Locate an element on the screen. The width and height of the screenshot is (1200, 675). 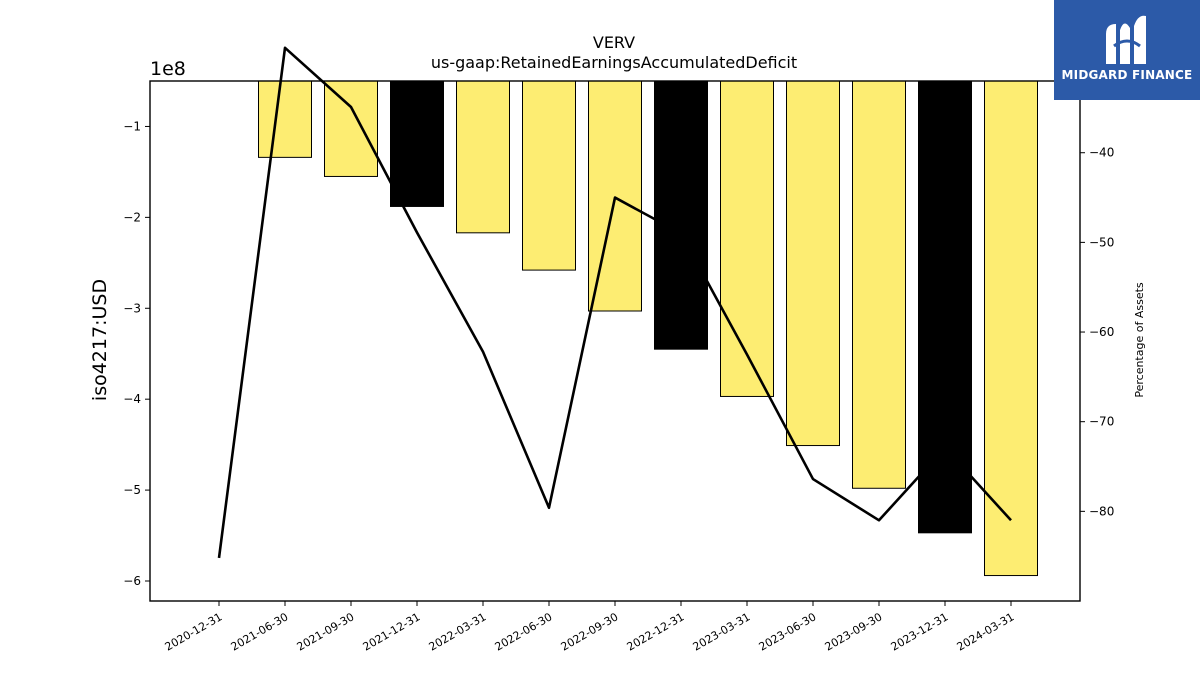
midgard-logo-icon is located at coordinates (1126, 39).